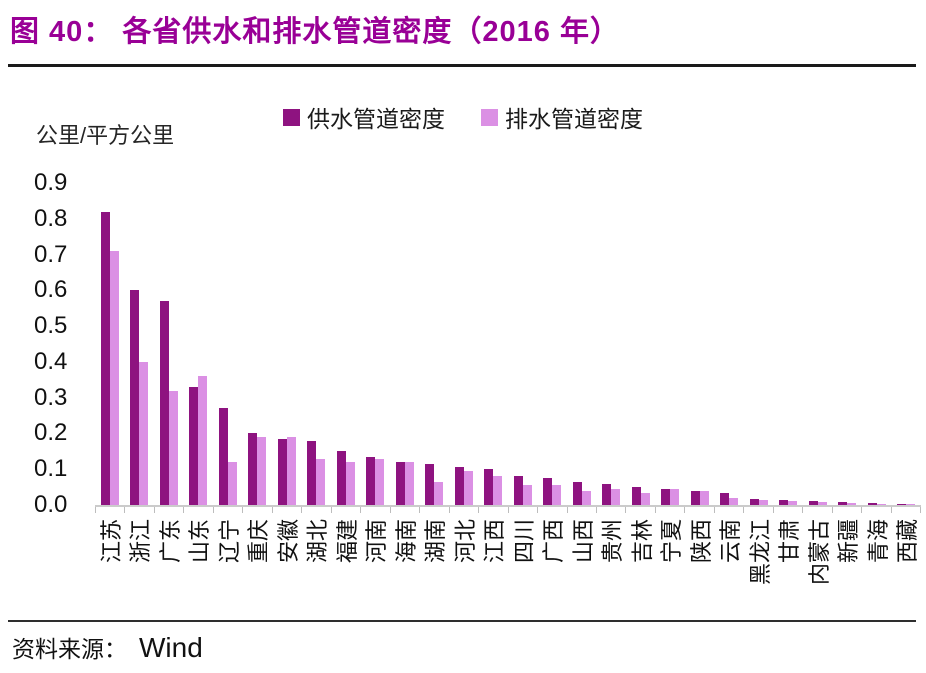 The width and height of the screenshot is (926, 673). What do you see at coordinates (819, 552) in the screenshot?
I see `x-label: 内蒙古` at bounding box center [819, 552].